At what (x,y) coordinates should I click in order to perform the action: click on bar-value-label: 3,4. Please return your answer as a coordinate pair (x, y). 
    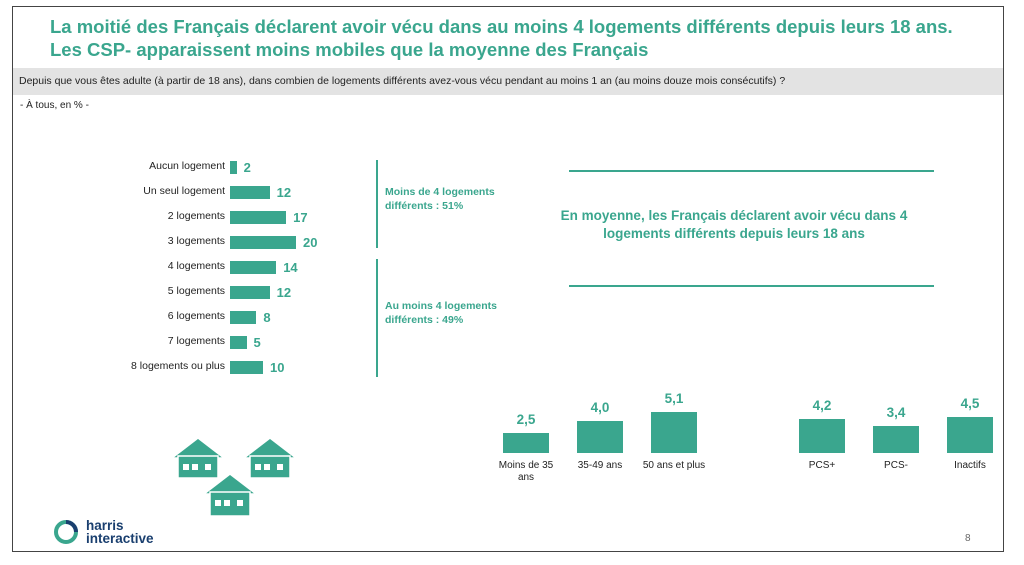
    Looking at the image, I should click on (896, 412).